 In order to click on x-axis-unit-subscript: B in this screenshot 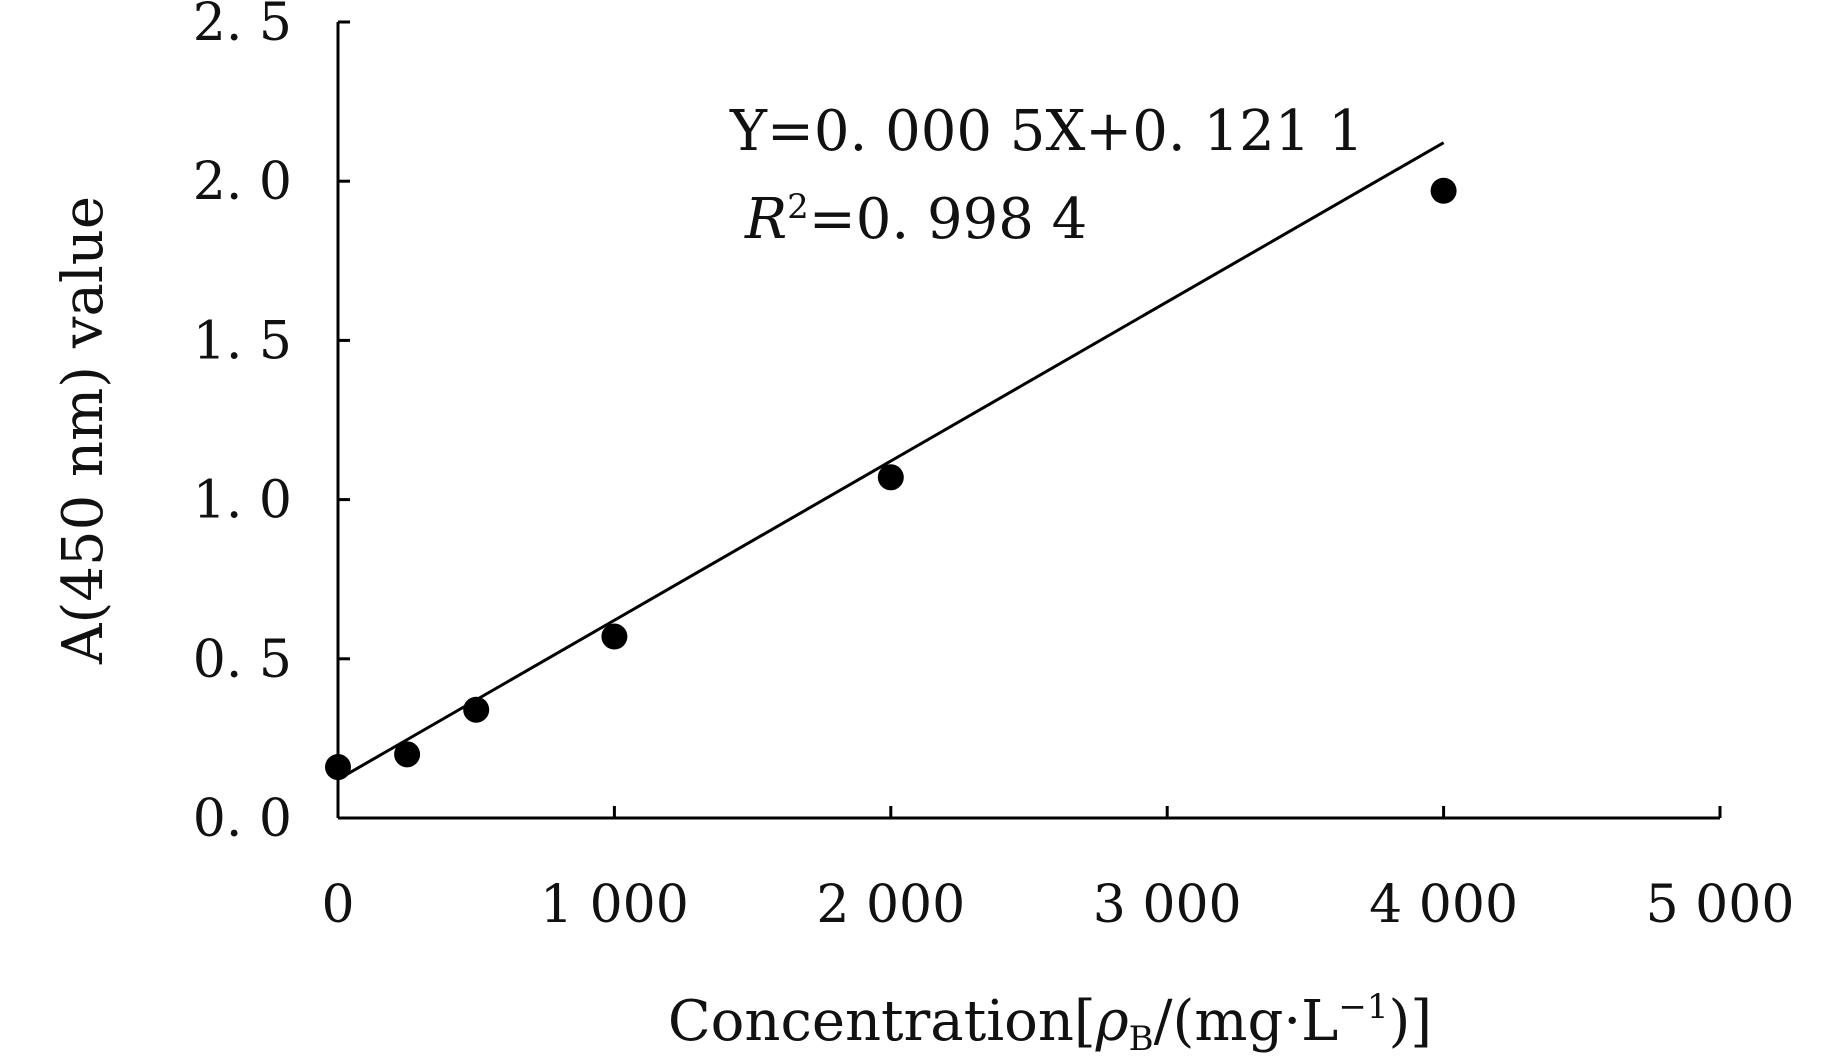, I will do `click(1141, 1039)`.